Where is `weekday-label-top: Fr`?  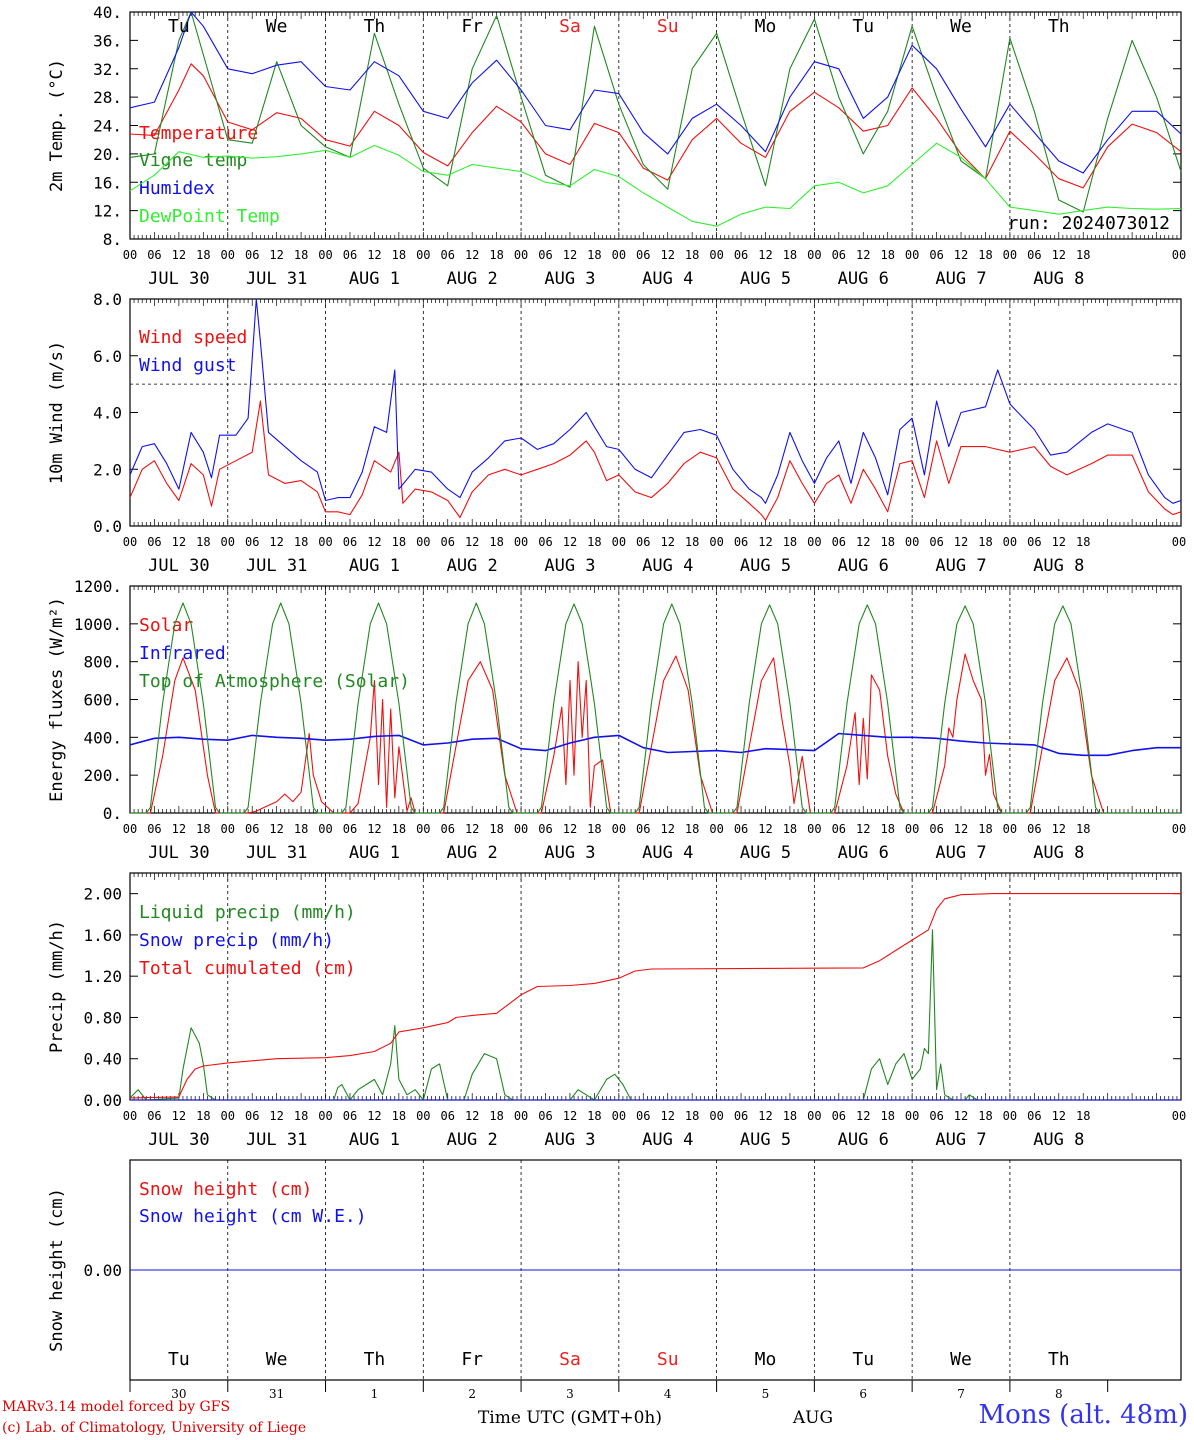
weekday-label-top: Fr is located at coordinates (472, 26).